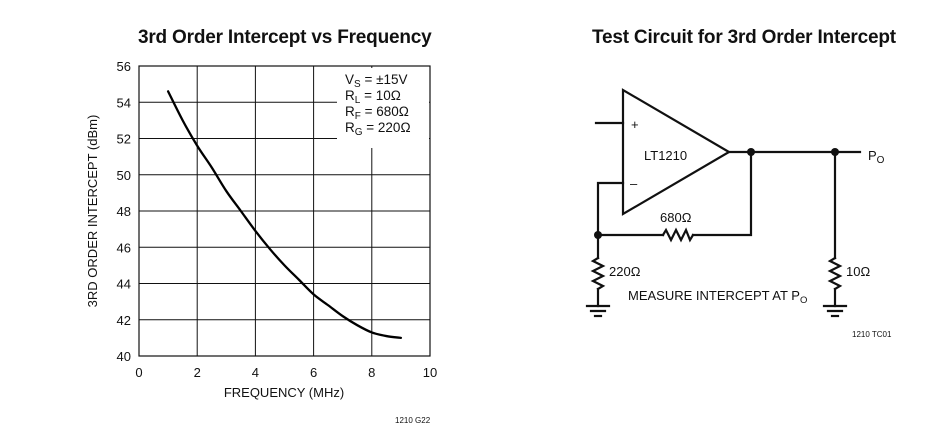 The width and height of the screenshot is (949, 445). I want to click on junction-dot-input, so click(598, 235).